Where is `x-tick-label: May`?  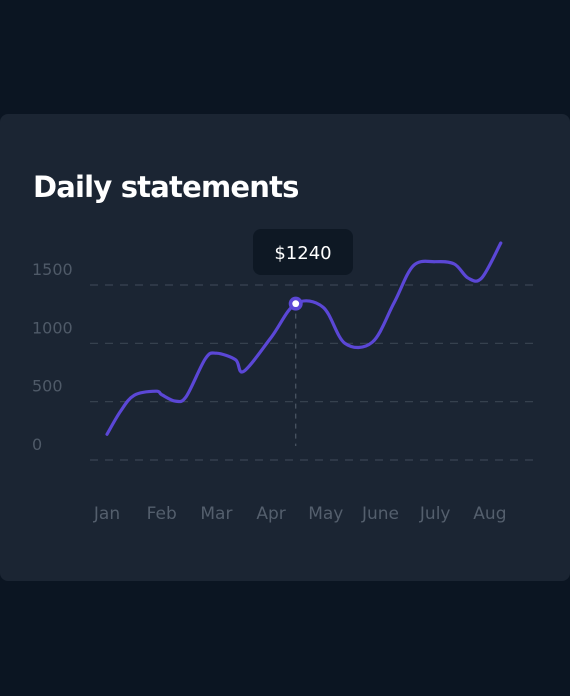 x-tick-label: May is located at coordinates (325, 514).